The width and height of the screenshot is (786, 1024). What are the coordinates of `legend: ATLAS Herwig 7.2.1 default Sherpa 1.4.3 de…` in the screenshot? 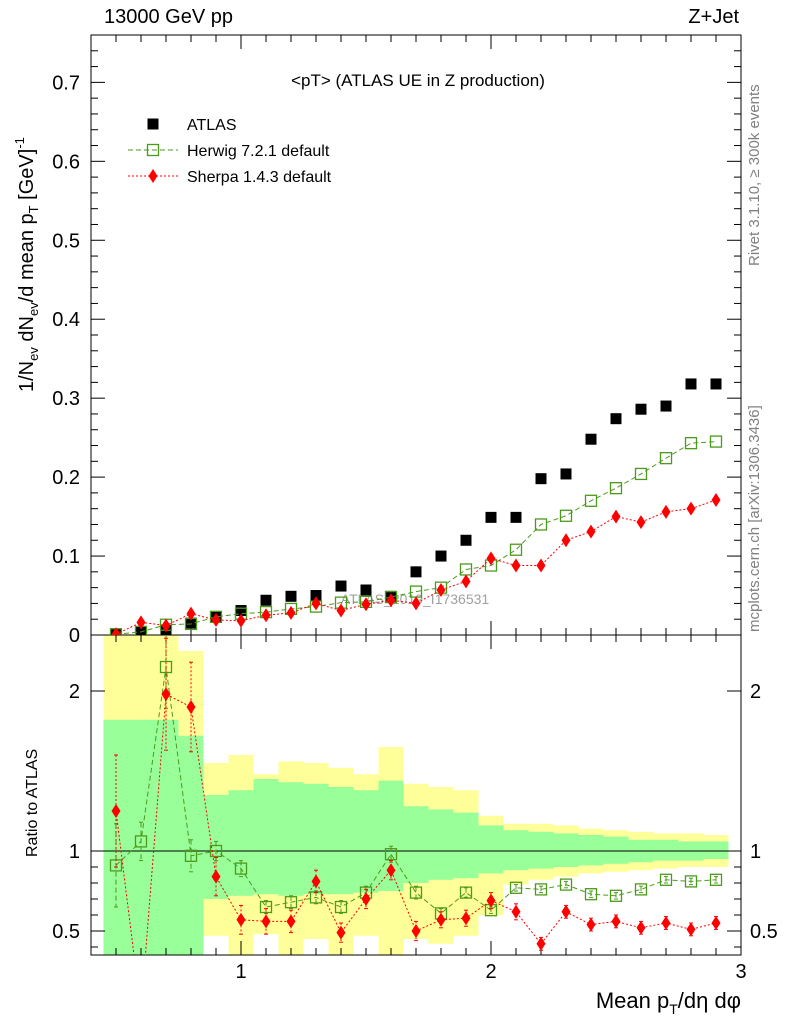 It's located at (230, 151).